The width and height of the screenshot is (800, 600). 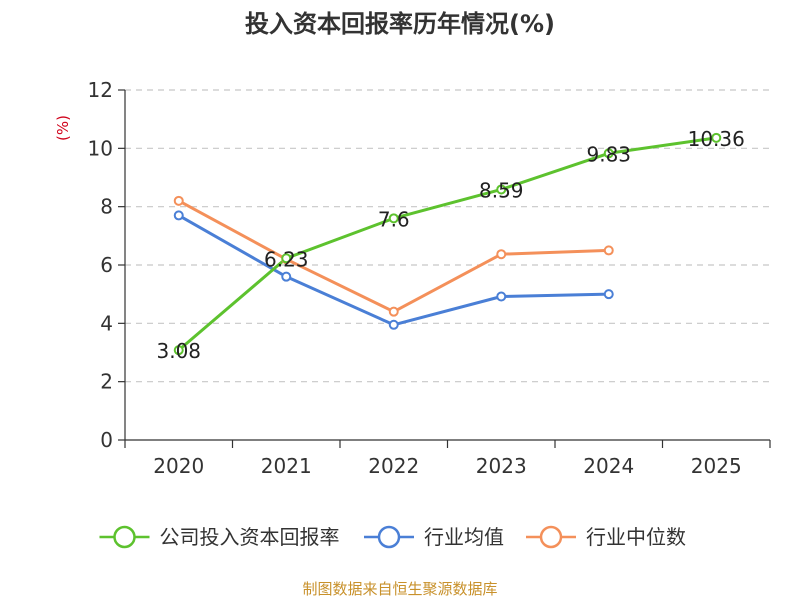 What do you see at coordinates (400, 589) in the screenshot?
I see `source-note: 制图数据来自恒生聚源数据库` at bounding box center [400, 589].